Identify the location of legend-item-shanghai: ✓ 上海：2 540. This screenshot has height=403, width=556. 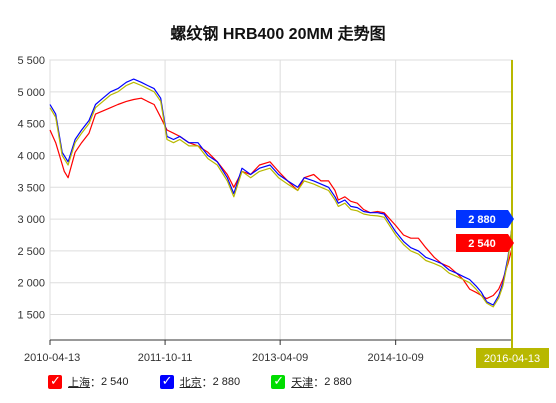
(88, 381).